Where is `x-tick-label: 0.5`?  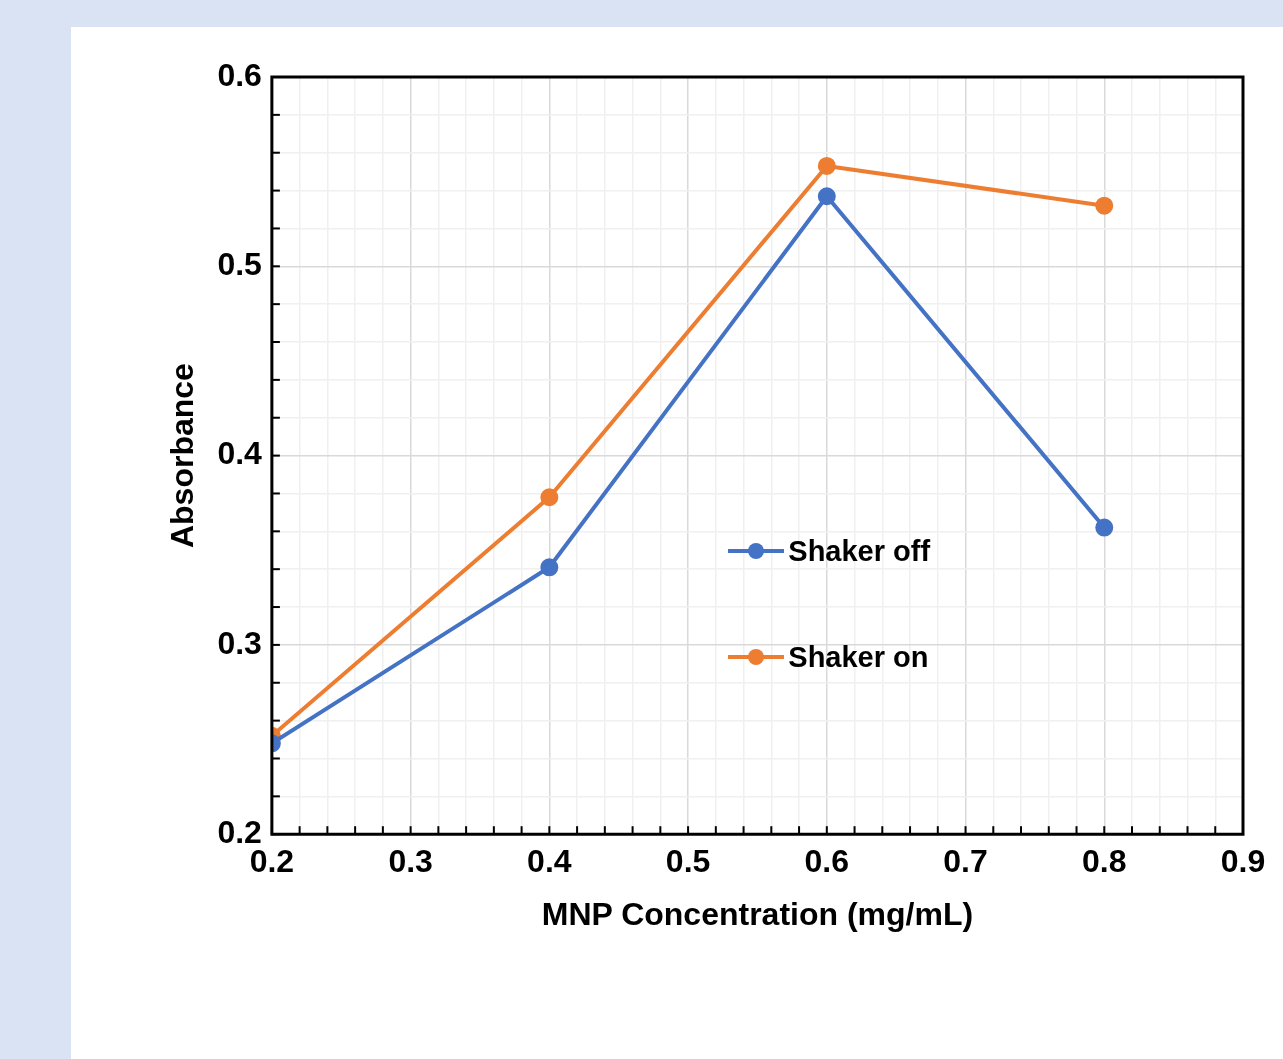
x-tick-label: 0.5 is located at coordinates (688, 861).